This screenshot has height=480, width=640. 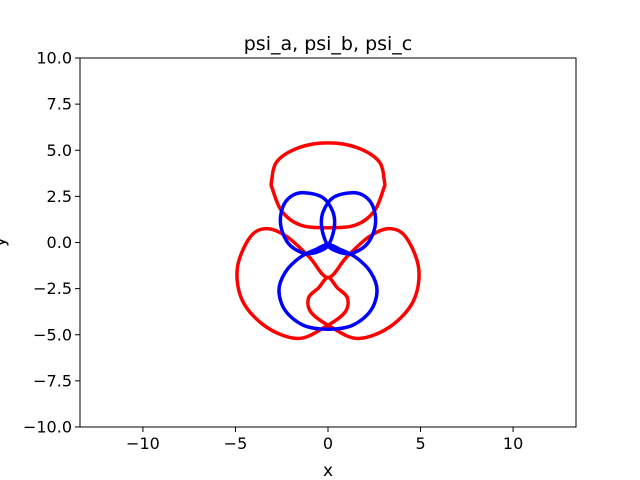 What do you see at coordinates (328, 470) in the screenshot?
I see `x-axis-label: x` at bounding box center [328, 470].